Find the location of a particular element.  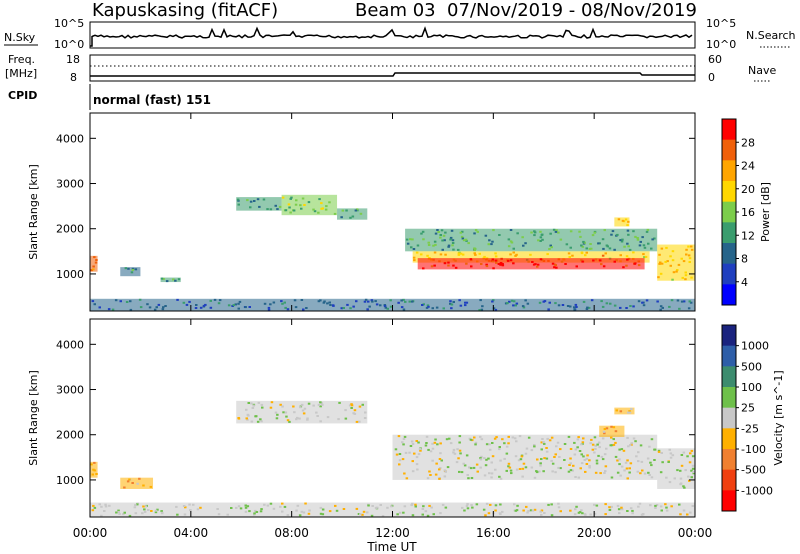

colorbar-swatch is located at coordinates (729, 295).